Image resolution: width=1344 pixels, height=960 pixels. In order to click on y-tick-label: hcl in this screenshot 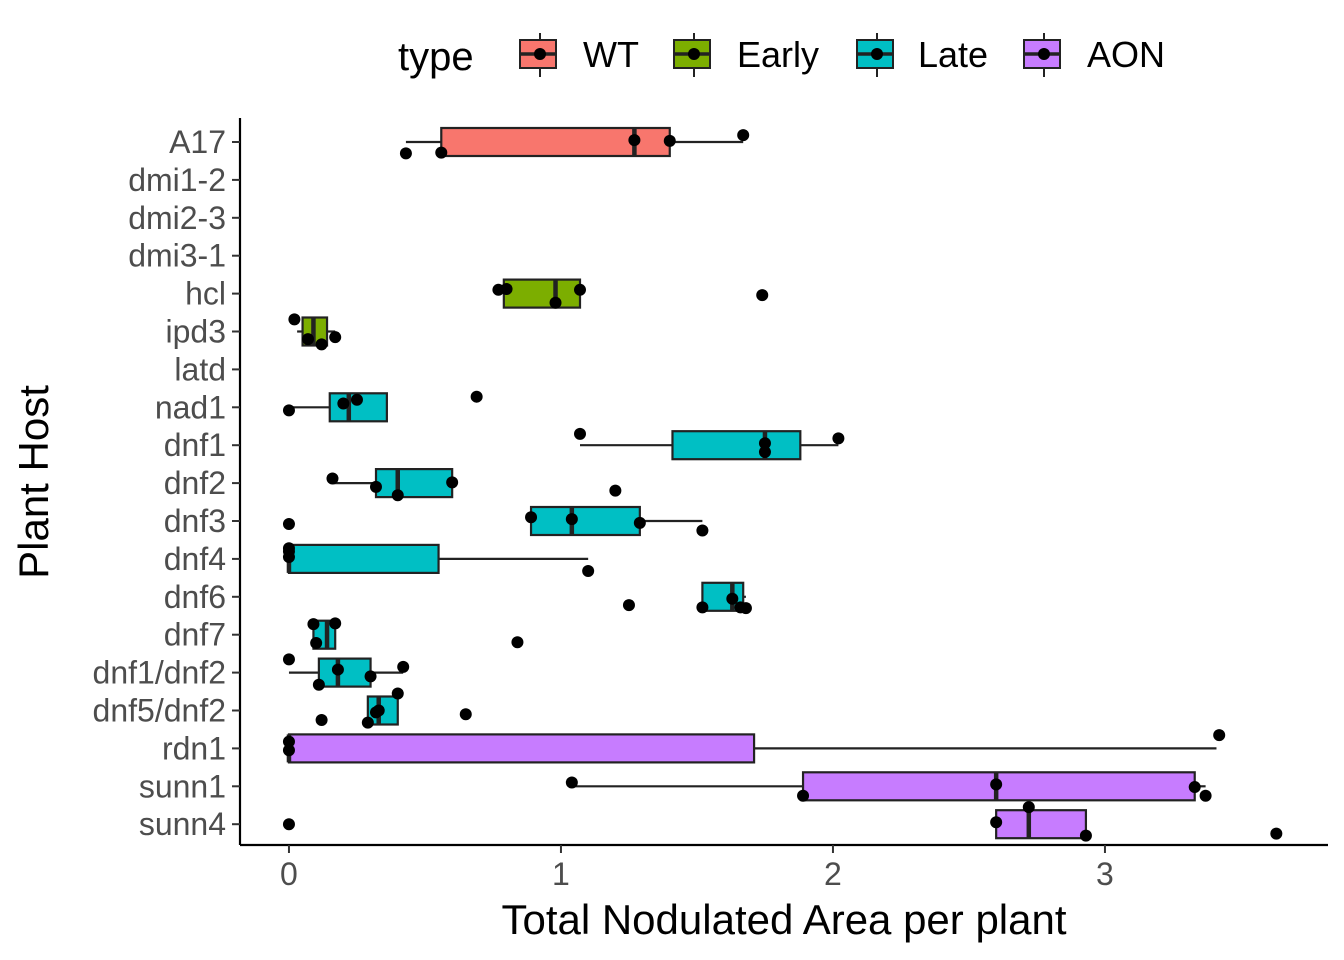, I will do `click(205, 294)`.